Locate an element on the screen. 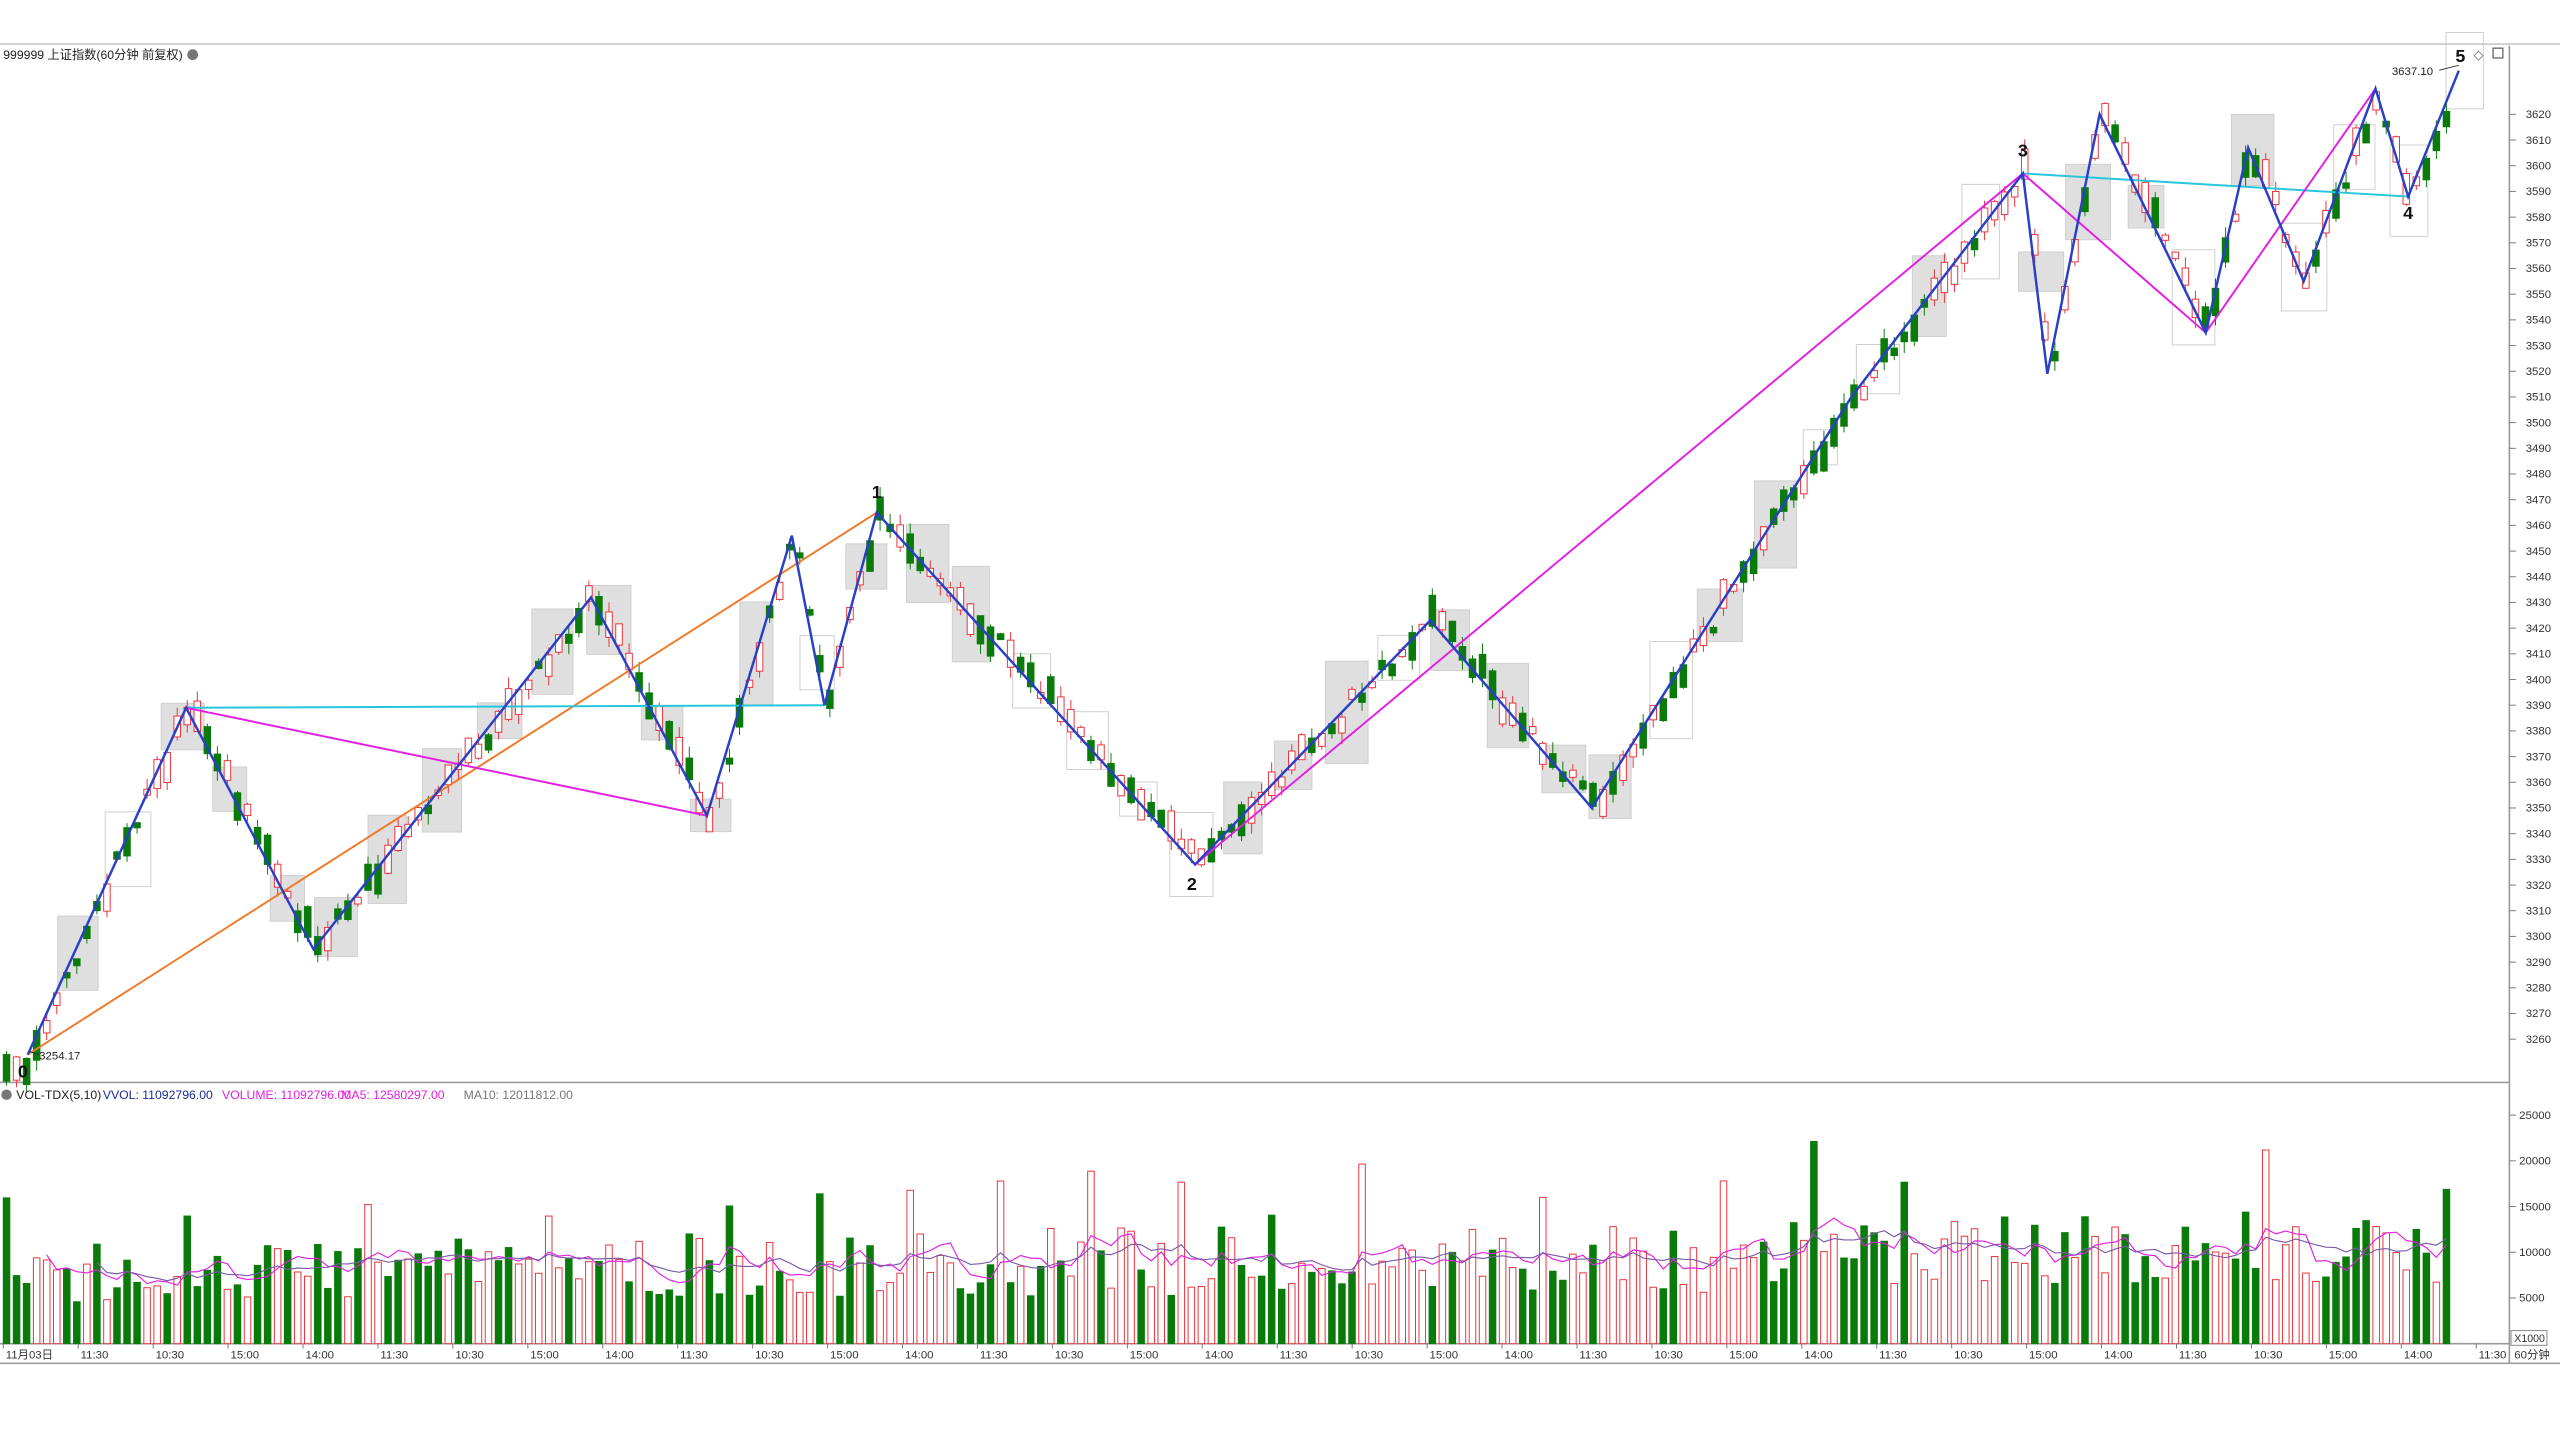 This screenshot has height=1445, width=2560. volume-tick-label: 15000 is located at coordinates (2535, 1207).